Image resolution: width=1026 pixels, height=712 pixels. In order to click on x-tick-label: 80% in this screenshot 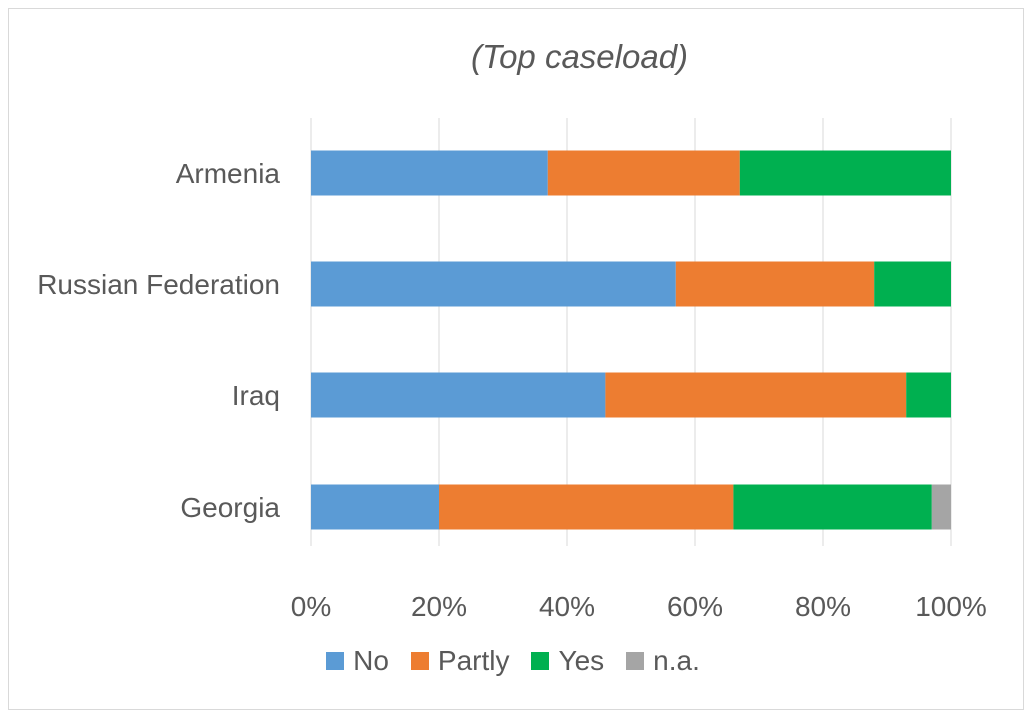, I will do `click(823, 606)`.